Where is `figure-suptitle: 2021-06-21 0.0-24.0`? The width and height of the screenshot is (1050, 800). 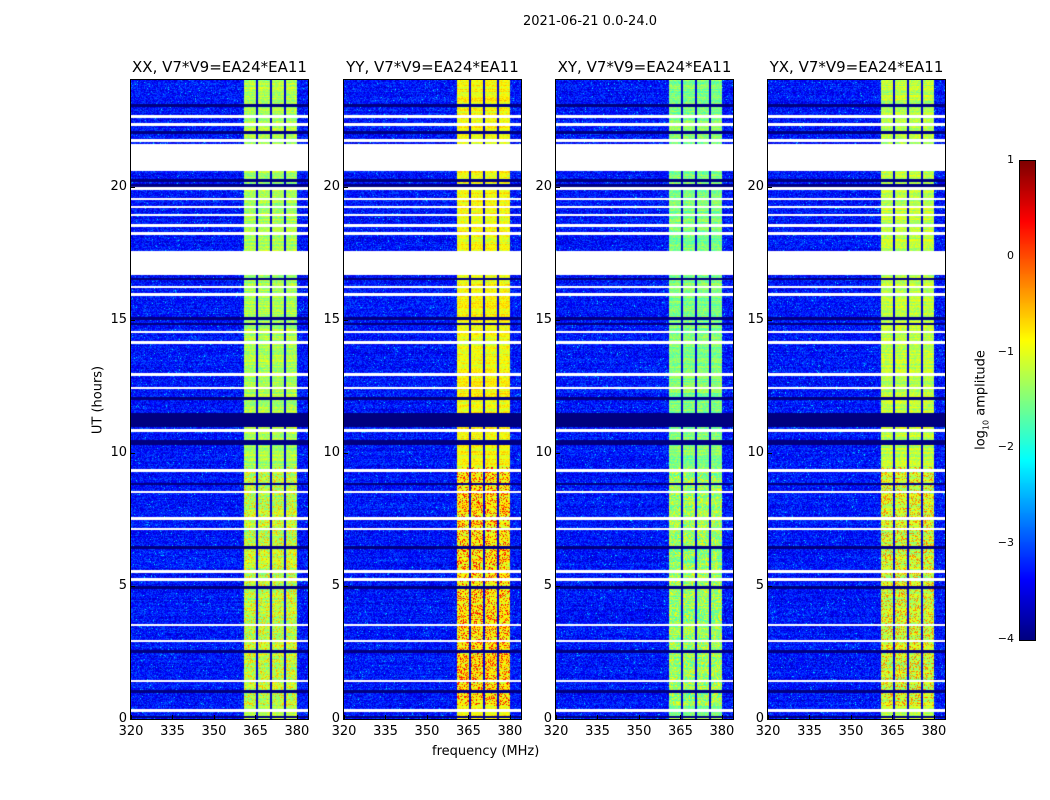 figure-suptitle: 2021-06-21 0.0-24.0 is located at coordinates (590, 21).